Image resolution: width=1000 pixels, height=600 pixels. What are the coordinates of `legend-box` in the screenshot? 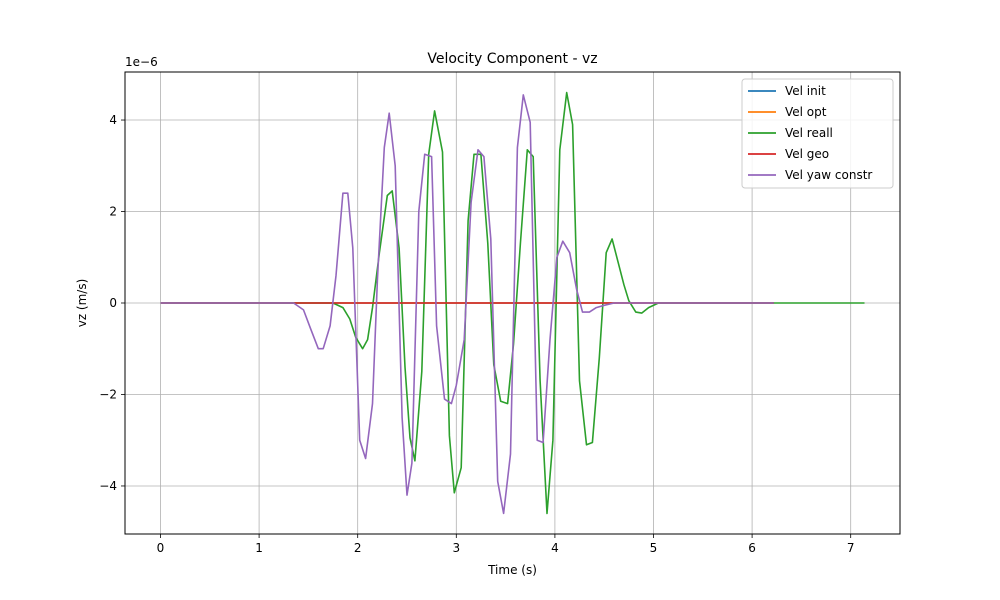 It's located at (817, 133).